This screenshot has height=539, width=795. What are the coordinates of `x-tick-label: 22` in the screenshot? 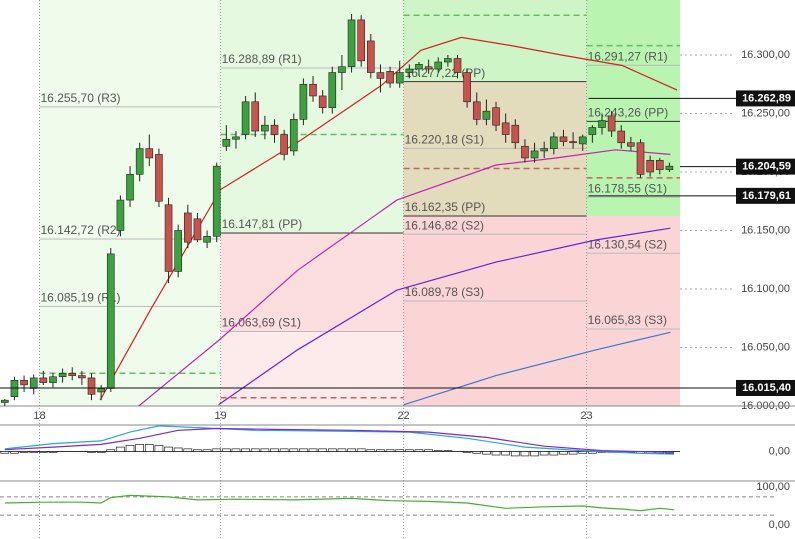 It's located at (403, 416).